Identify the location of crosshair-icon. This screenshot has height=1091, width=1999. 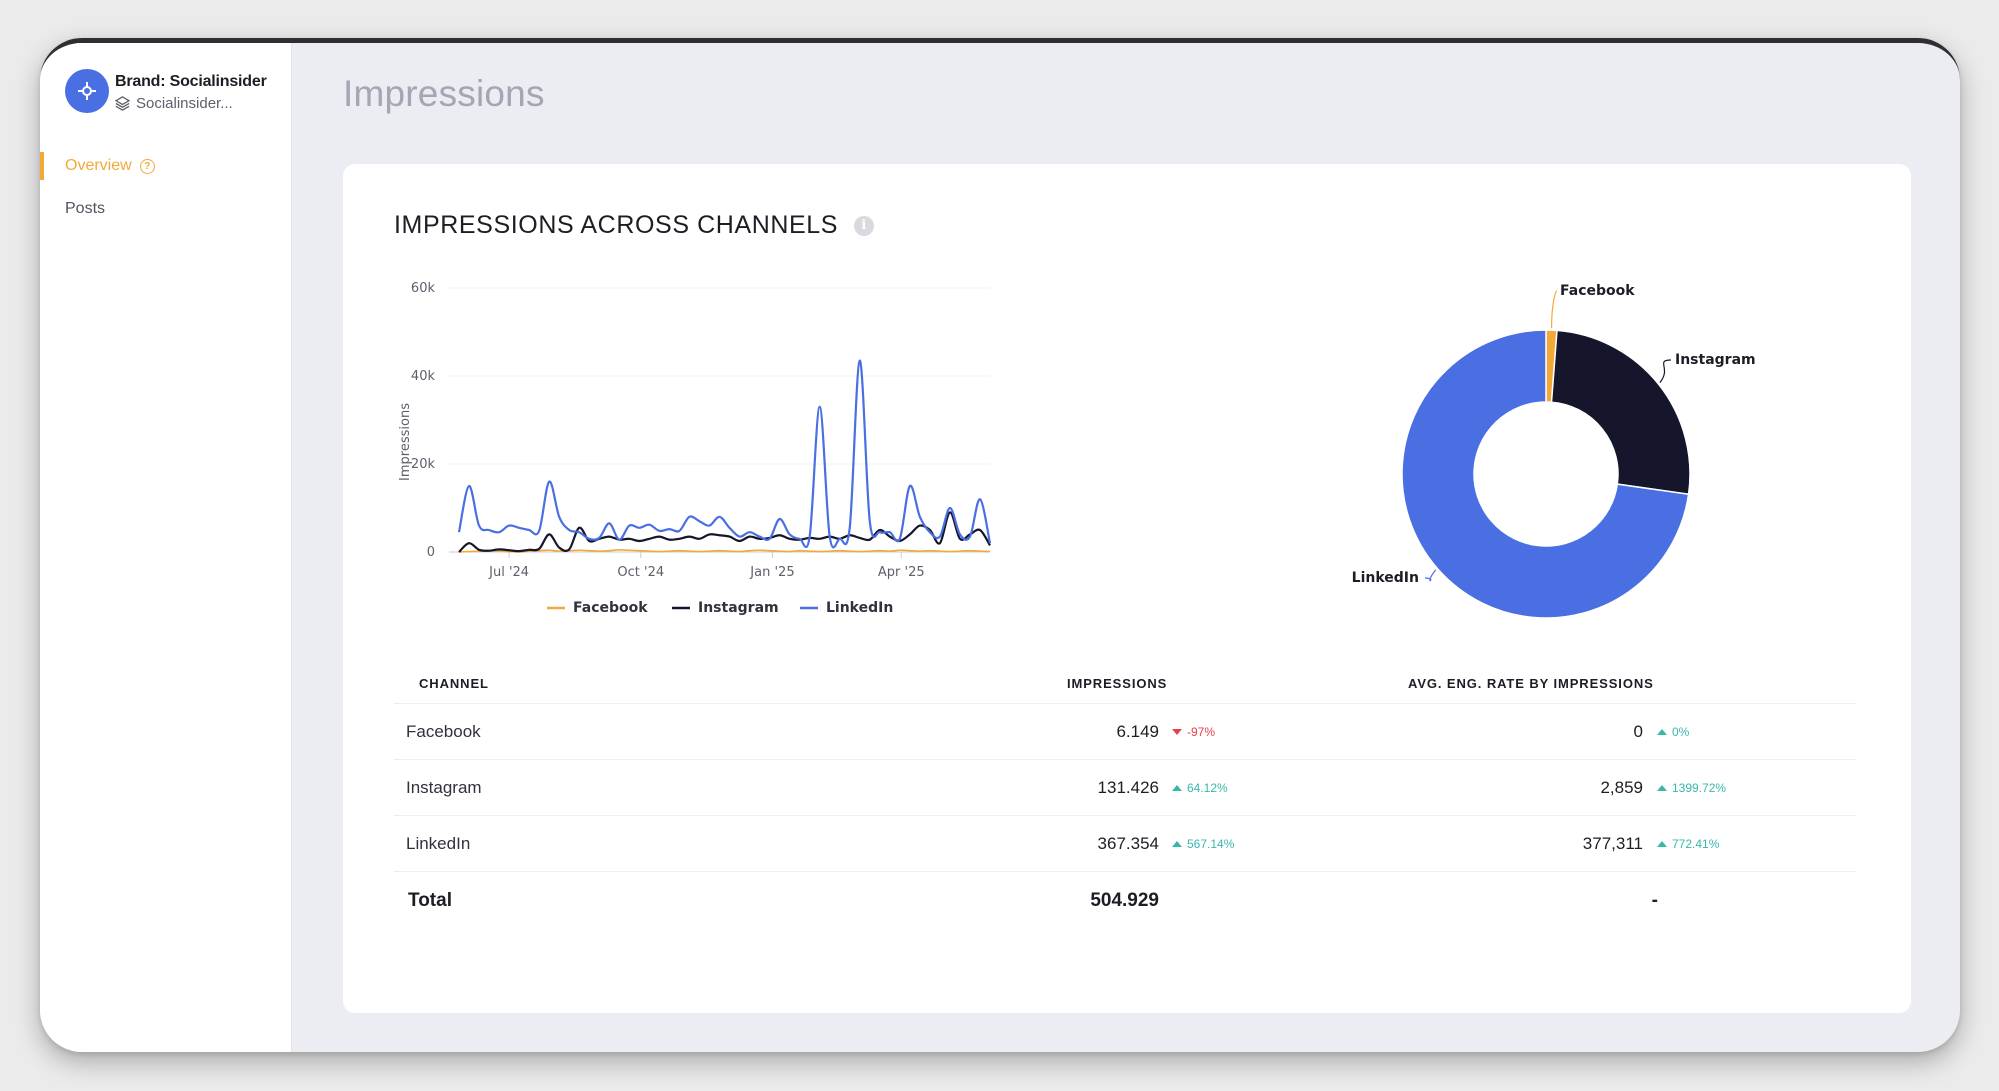
(87, 91).